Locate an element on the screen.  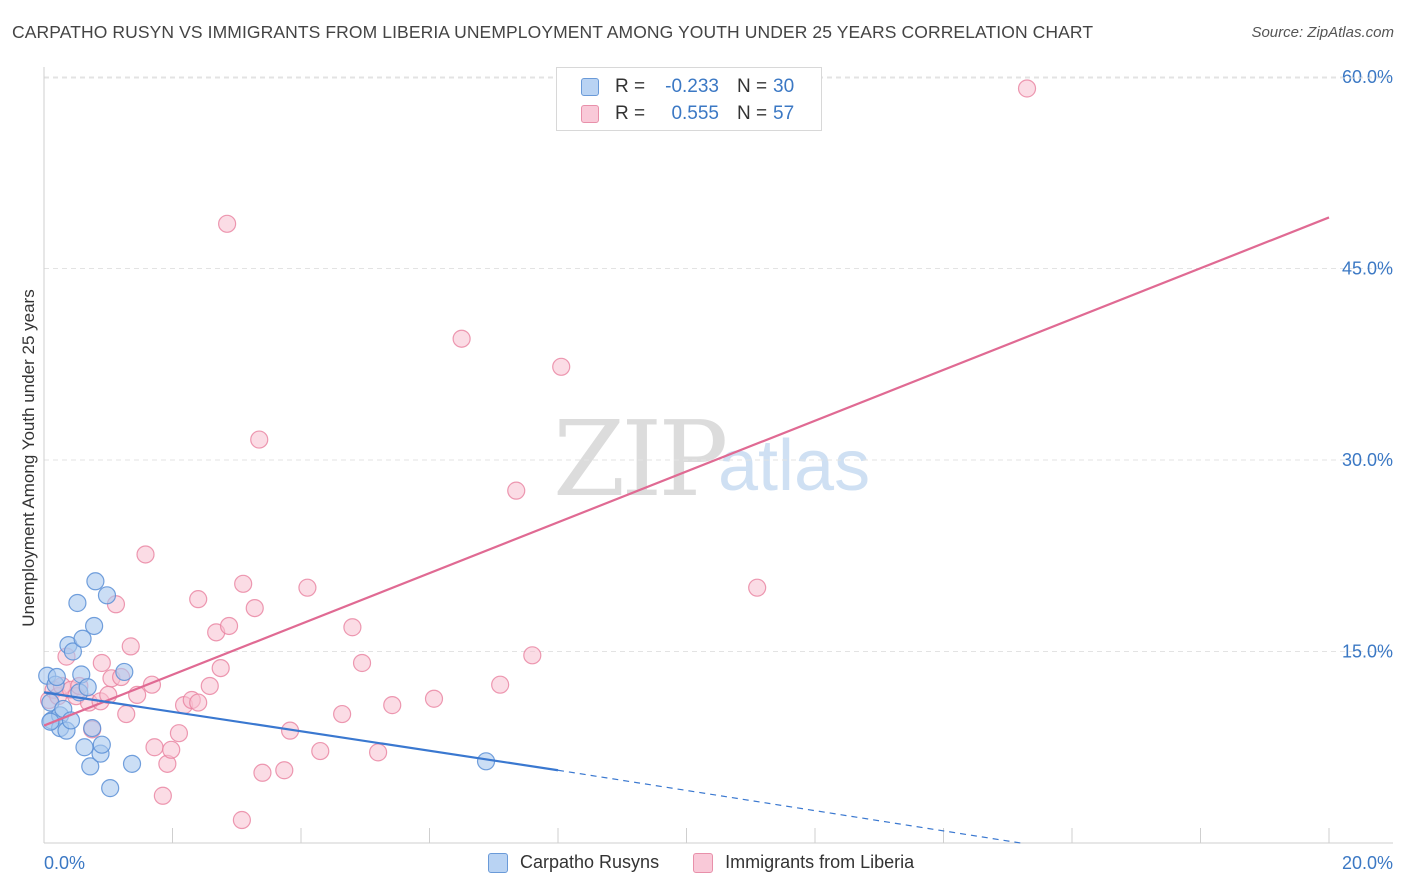
legend-row-liberia: R = 0.555 N = 57 is located at coordinates (687, 114).